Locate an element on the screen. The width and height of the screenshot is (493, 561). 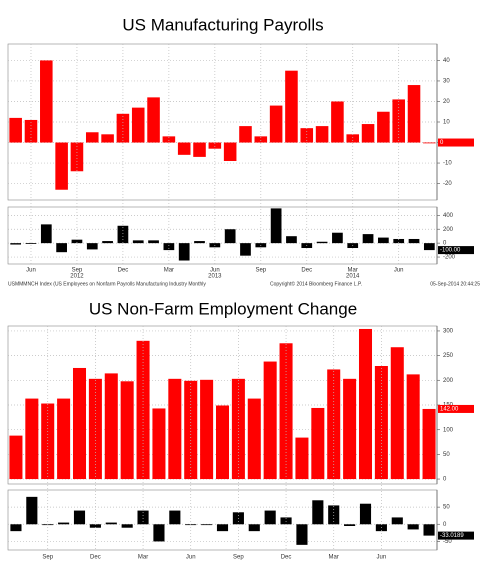
x-year-label: 2012 is located at coordinates (77, 277).